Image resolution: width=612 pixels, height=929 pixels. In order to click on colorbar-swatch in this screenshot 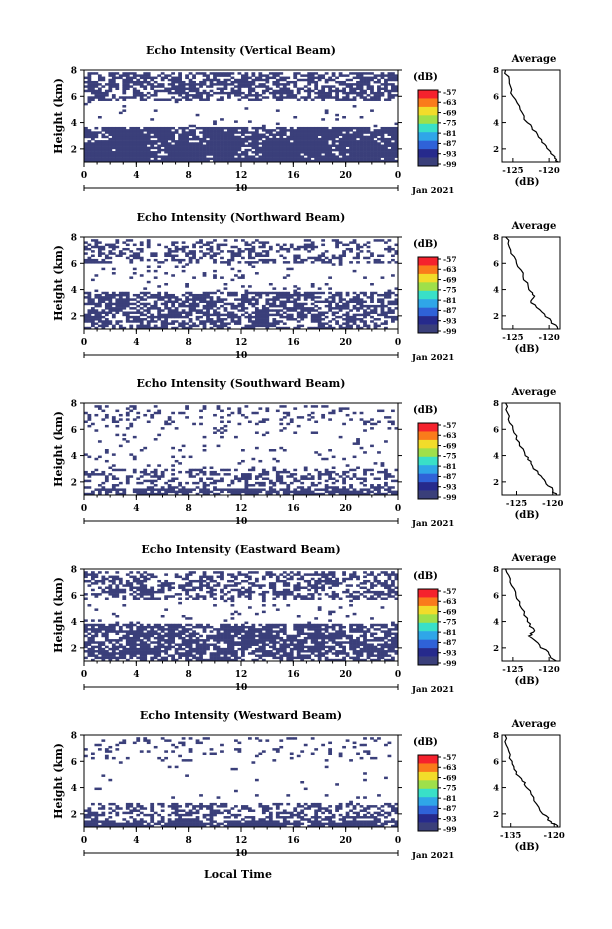, I will do `click(428, 329)`.